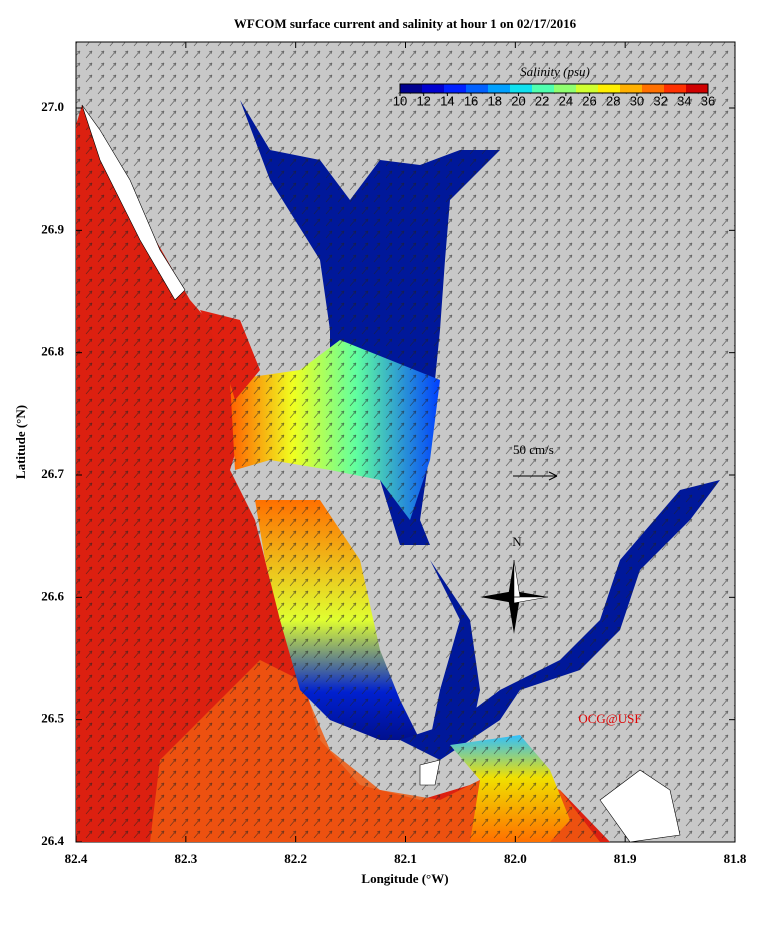 This screenshot has height=941, width=770. Describe the element at coordinates (566, 100) in the screenshot. I see `colorbar-tick-label: 24` at that location.